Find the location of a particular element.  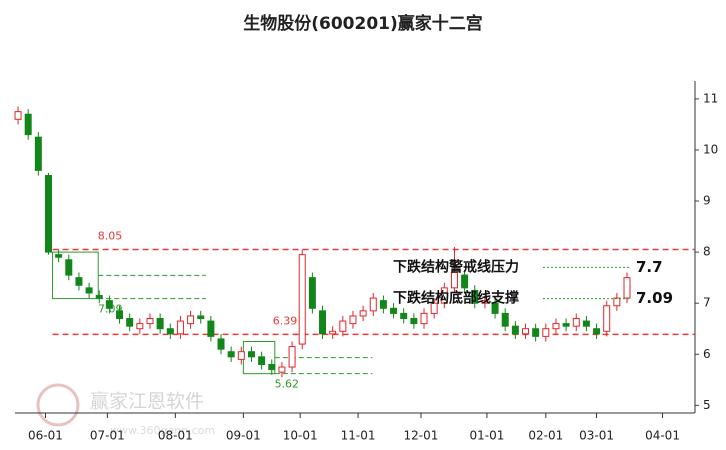

y-tick-label: 6 is located at coordinates (707, 354).